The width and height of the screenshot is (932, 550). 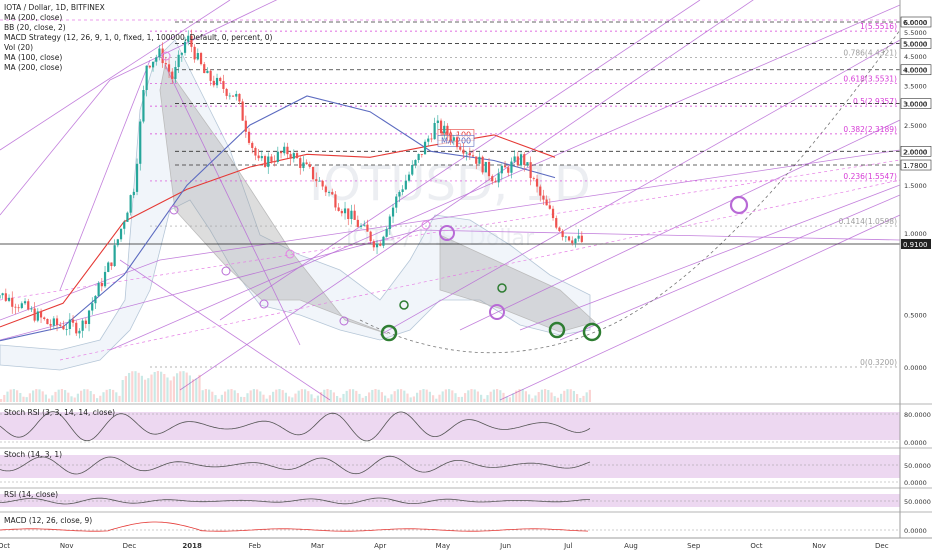 What do you see at coordinates (54, 7) in the screenshot?
I see `legend-symbol: IOTA / Dollar, 1D, BITFINEX` at bounding box center [54, 7].